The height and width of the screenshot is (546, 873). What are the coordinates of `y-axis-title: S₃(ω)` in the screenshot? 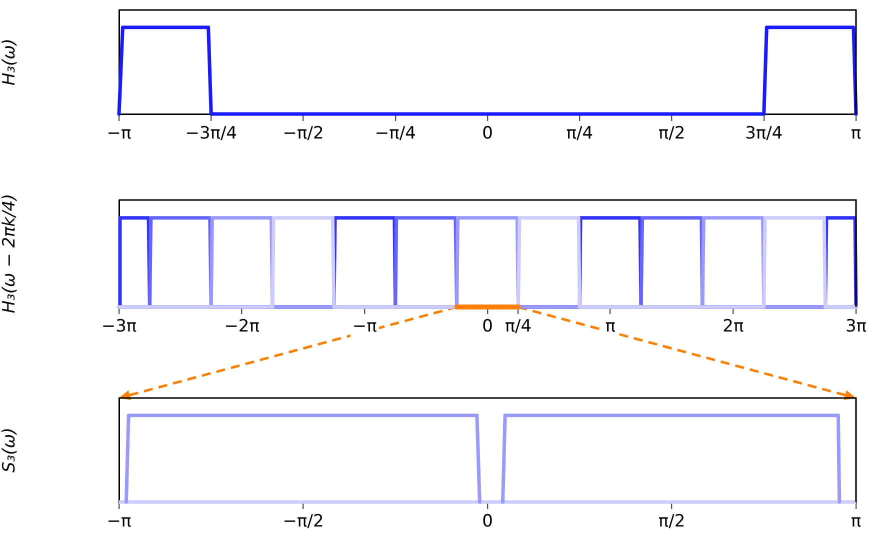 It's located at (10, 450).